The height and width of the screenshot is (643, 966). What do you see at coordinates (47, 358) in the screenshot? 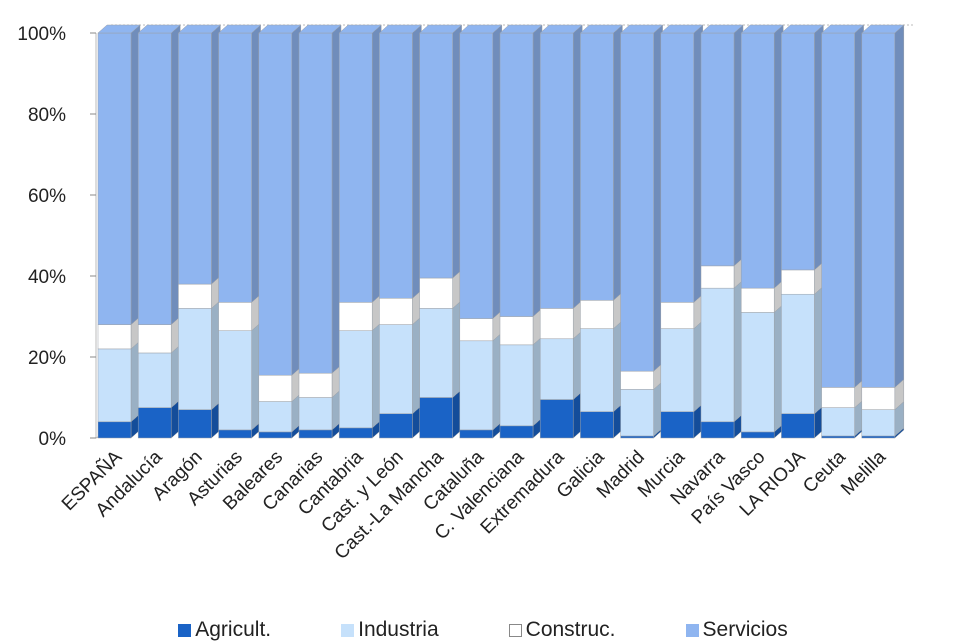
I see `y-tick-label: 20%` at bounding box center [47, 358].